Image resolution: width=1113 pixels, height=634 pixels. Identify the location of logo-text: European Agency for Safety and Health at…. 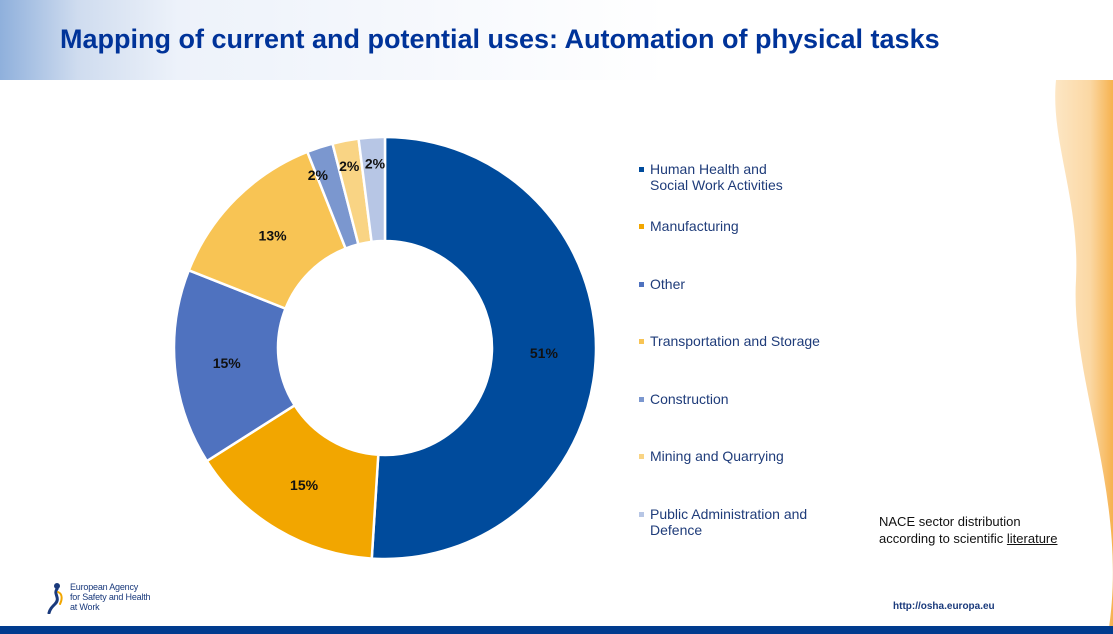
(110, 597).